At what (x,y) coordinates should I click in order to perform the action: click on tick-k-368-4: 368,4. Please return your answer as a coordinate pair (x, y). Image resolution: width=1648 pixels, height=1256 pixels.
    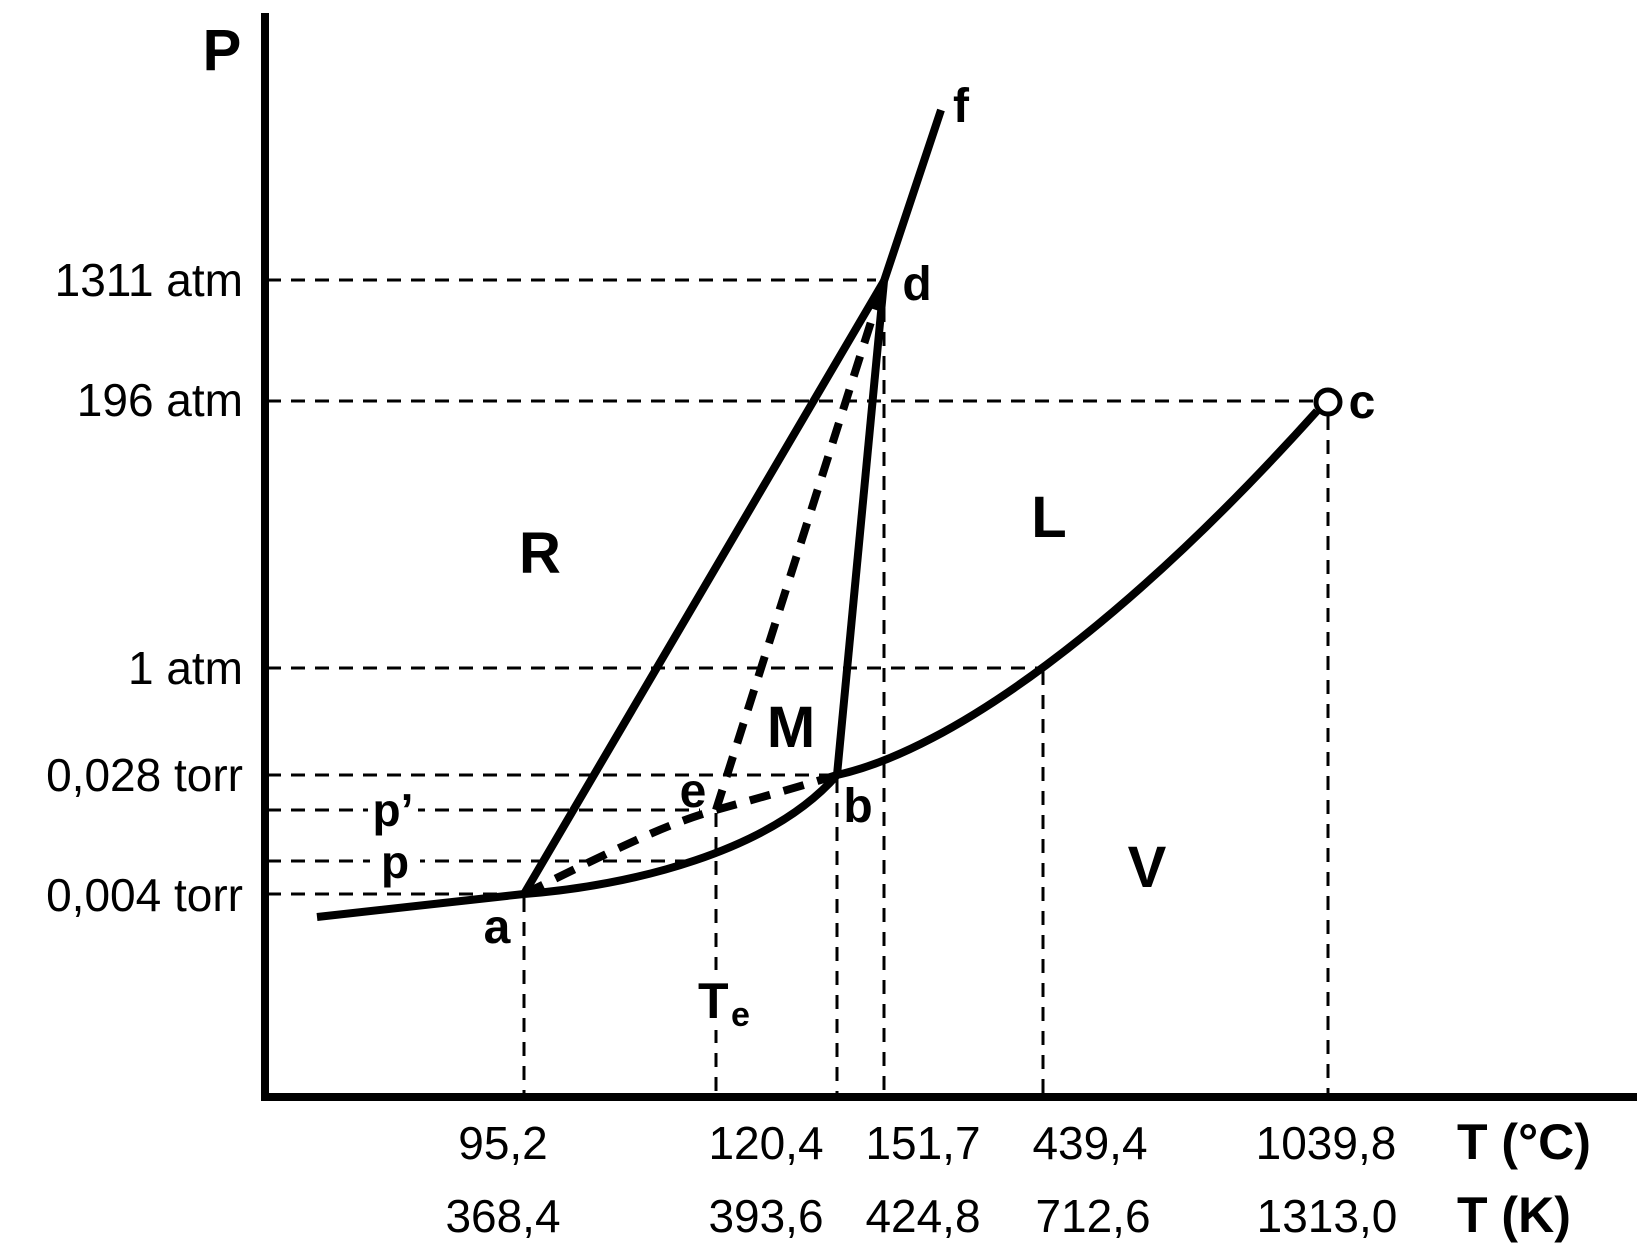
    Looking at the image, I should click on (502, 1216).